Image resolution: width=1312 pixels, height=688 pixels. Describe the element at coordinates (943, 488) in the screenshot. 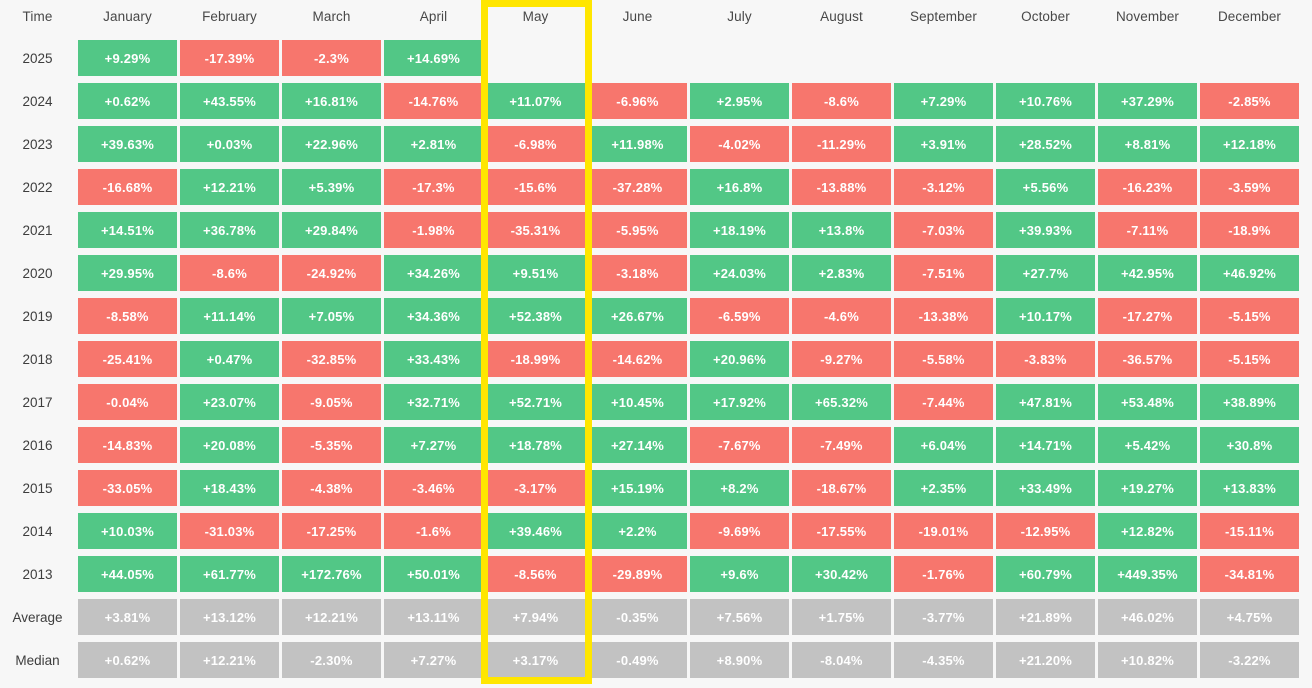

I see `cell-2015-september: +2.35%` at that location.